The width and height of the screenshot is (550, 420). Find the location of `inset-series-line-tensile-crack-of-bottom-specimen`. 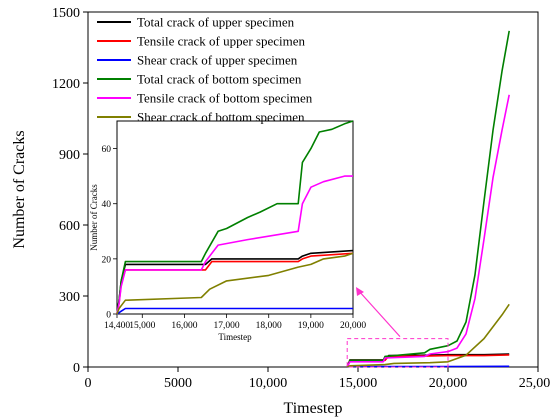

inset-series-line-tensile-crack-of-bottom-specimen is located at coordinates (234, 245).